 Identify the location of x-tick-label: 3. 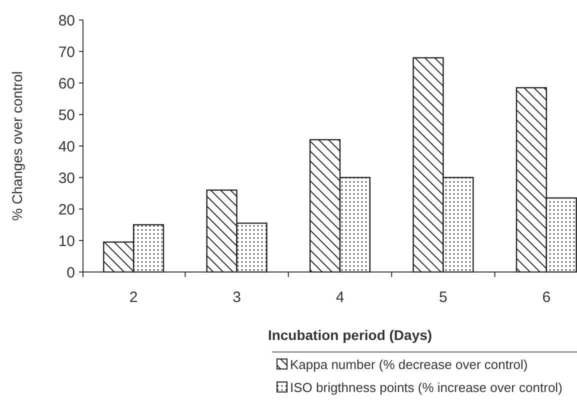
(236, 297).